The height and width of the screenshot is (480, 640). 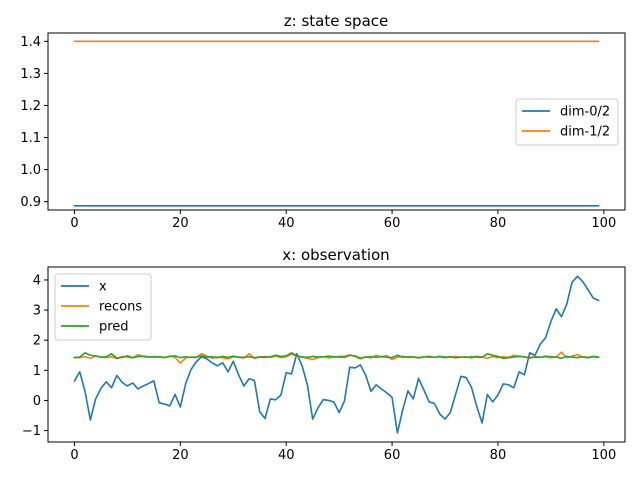 What do you see at coordinates (37, 280) in the screenshot?
I see `observation-ytick-label: 4` at bounding box center [37, 280].